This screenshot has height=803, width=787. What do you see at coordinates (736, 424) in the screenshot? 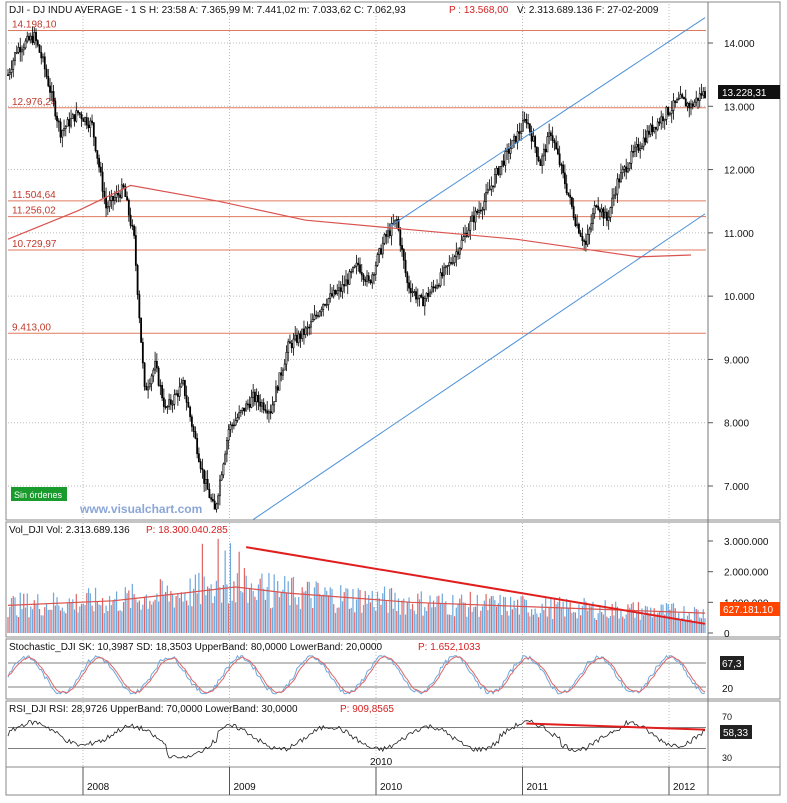
I see `price-tick-label-6: 8.000` at bounding box center [736, 424].